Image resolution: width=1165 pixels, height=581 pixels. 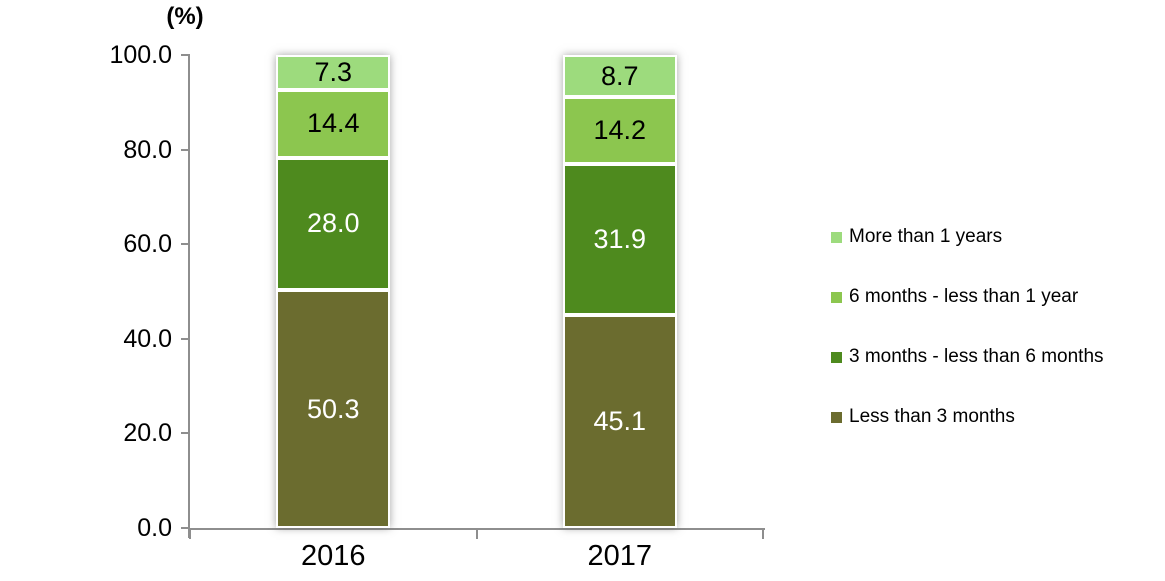 I want to click on y-tick-label: 20.0, so click(x=147, y=433).